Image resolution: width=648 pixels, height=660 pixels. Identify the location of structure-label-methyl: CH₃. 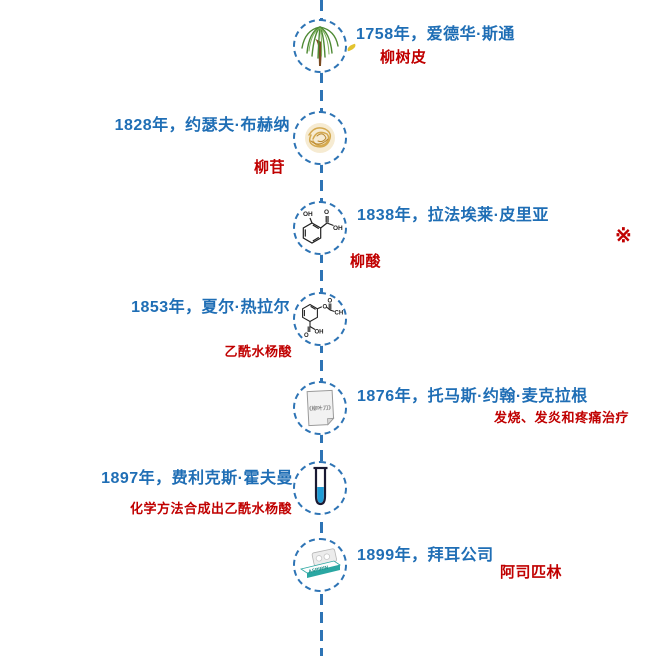
(339, 314).